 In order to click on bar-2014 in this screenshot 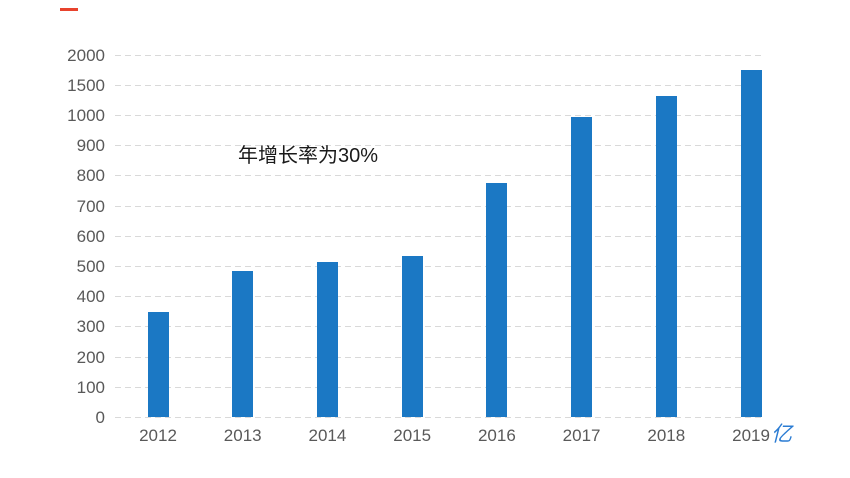, I will do `click(327, 339)`.